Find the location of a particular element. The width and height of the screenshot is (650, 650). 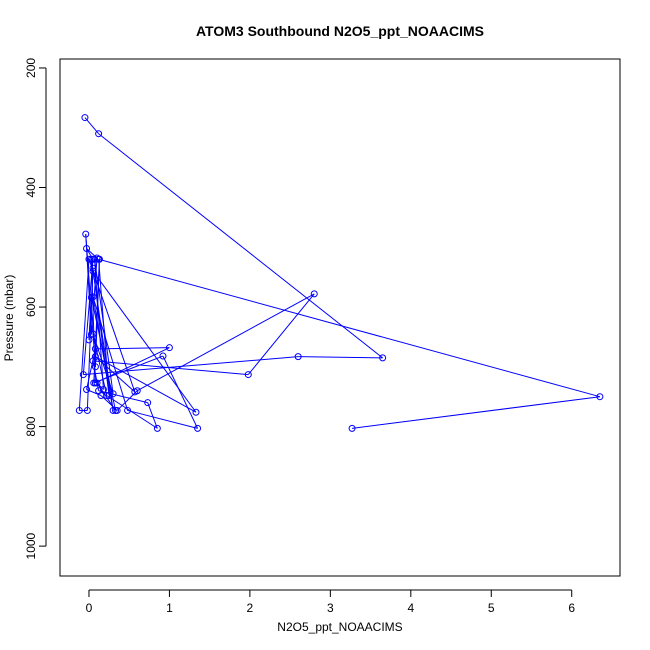

x-tick-label: 2 is located at coordinates (250, 608).